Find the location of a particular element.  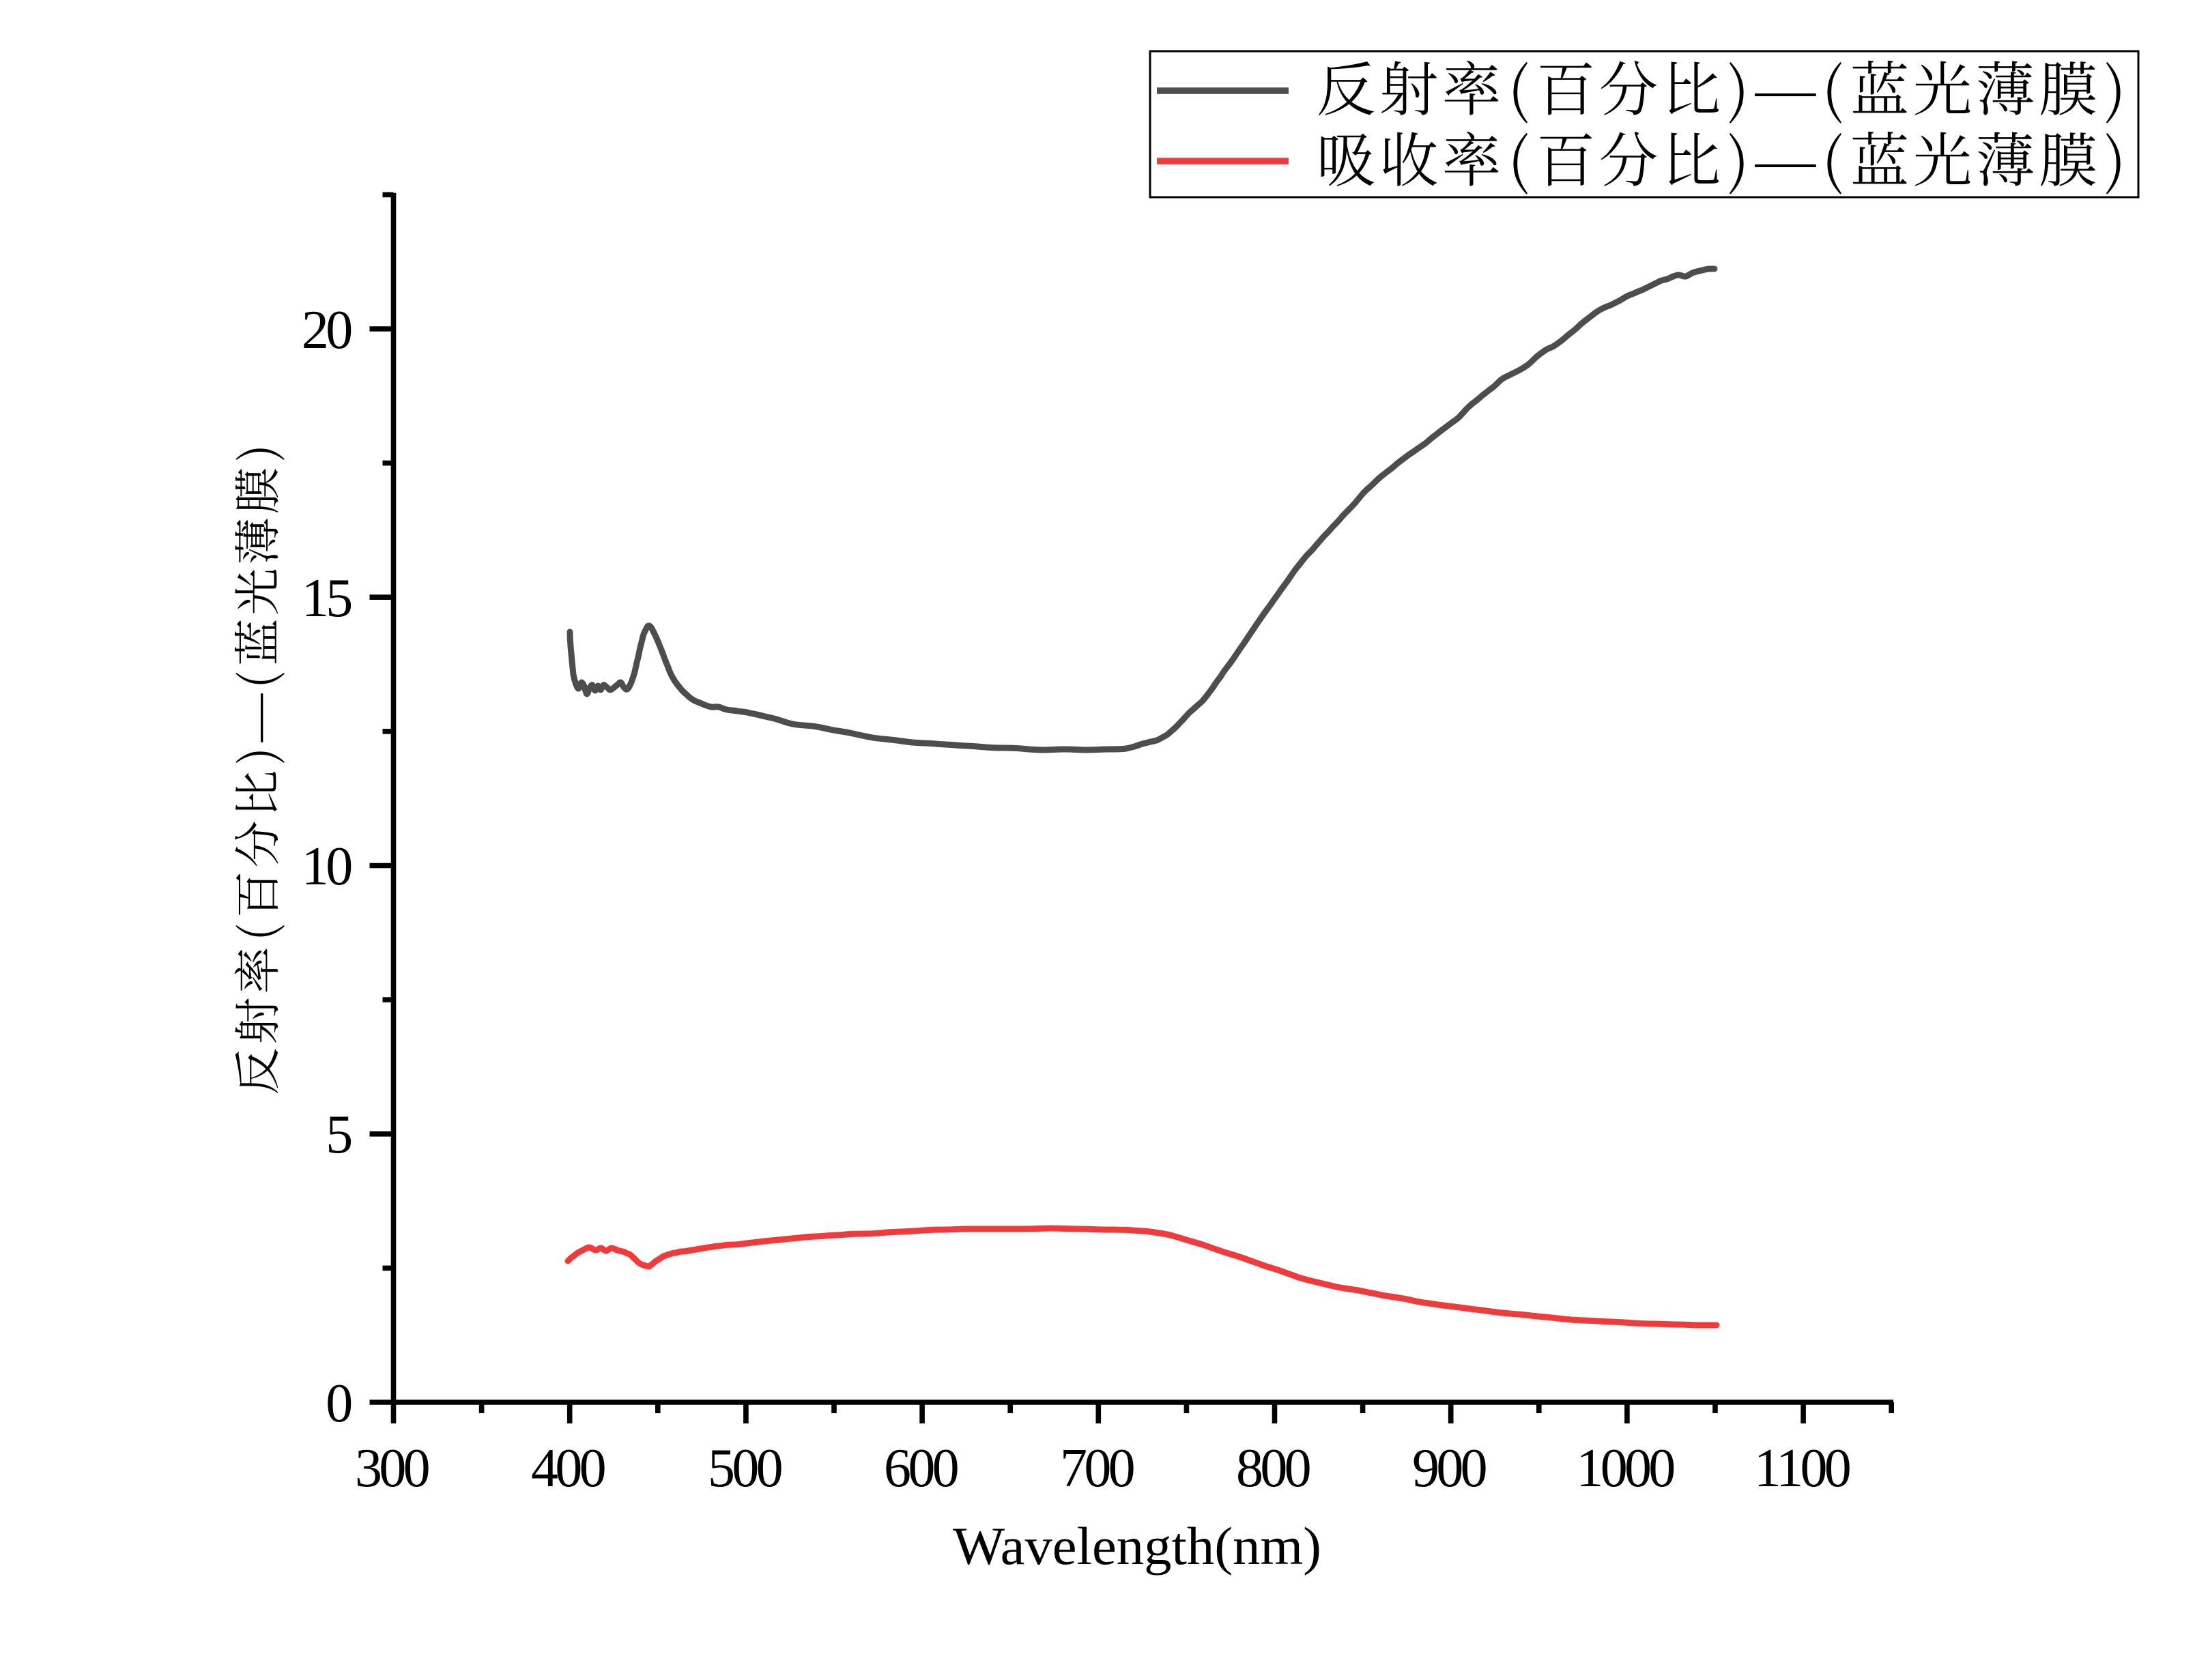

svg-text: 20 is located at coordinates (326, 330).